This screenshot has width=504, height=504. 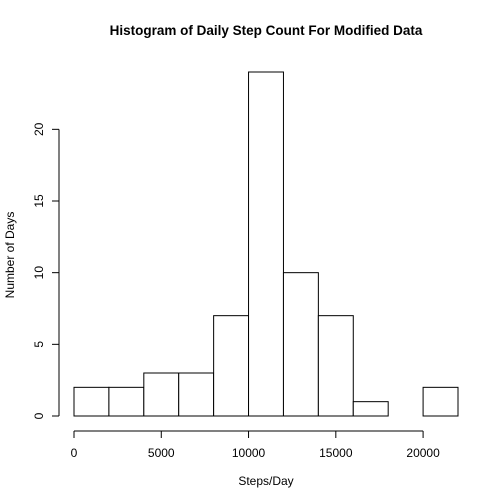 What do you see at coordinates (255, 445) in the screenshot?
I see `x-axis: 0 5000 10000 15000 20000` at bounding box center [255, 445].